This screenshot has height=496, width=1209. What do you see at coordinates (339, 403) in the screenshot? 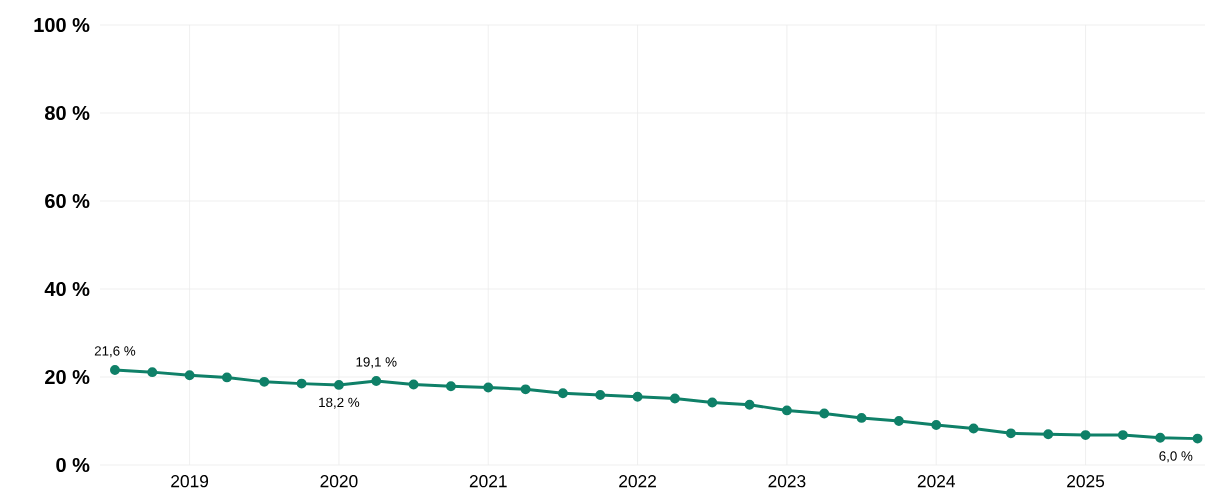
I see `data-label: 18,2 %` at bounding box center [339, 403].